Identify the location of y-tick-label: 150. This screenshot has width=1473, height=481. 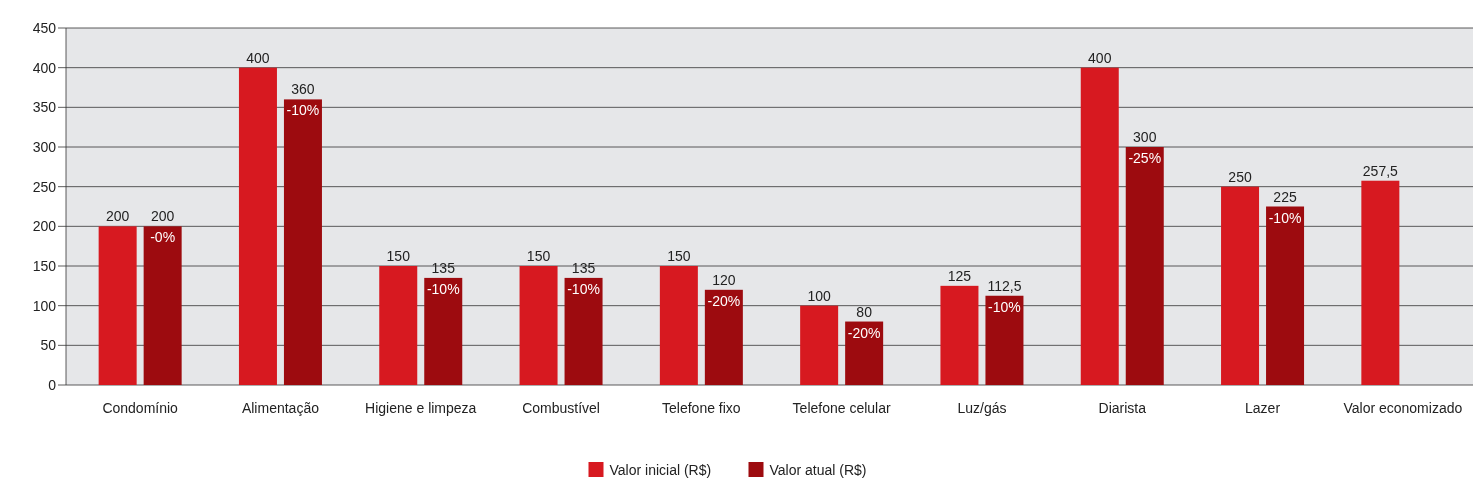
(44, 265).